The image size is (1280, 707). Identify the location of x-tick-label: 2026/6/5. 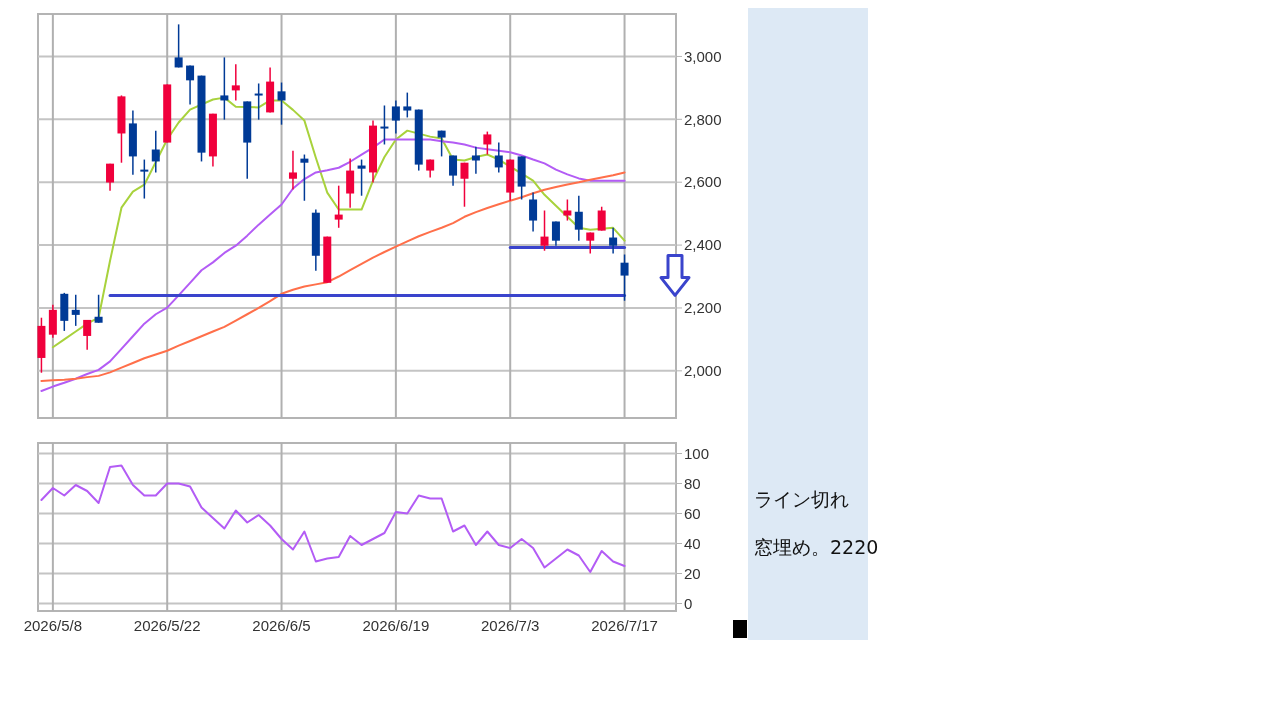
(281, 625).